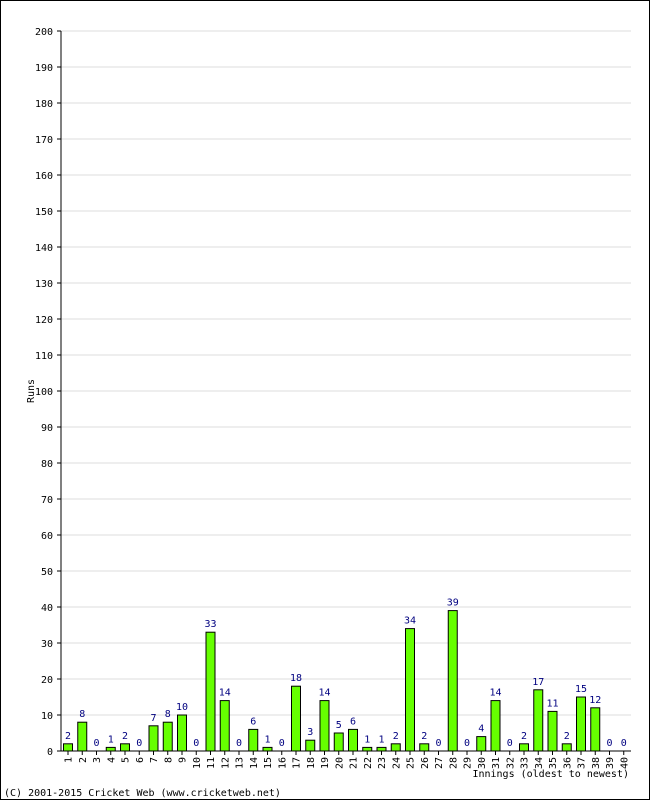 The image size is (650, 800). Describe the element at coordinates (610, 763) in the screenshot. I see `x-tick-label: 39` at that location.